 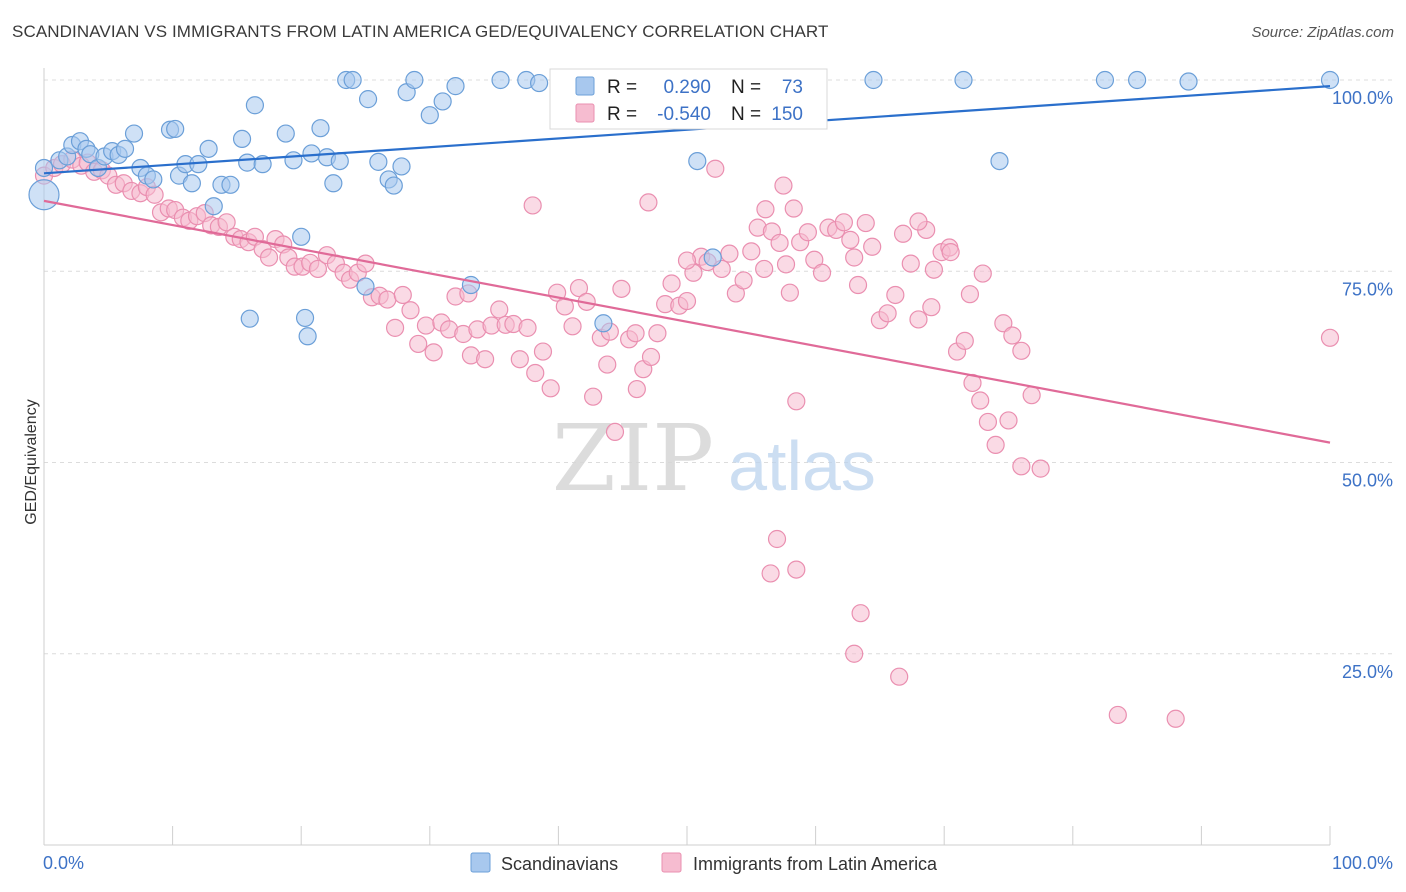 What do you see at coordinates (687, 87) in the screenshot?
I see `r-value: 0.290` at bounding box center [687, 87].